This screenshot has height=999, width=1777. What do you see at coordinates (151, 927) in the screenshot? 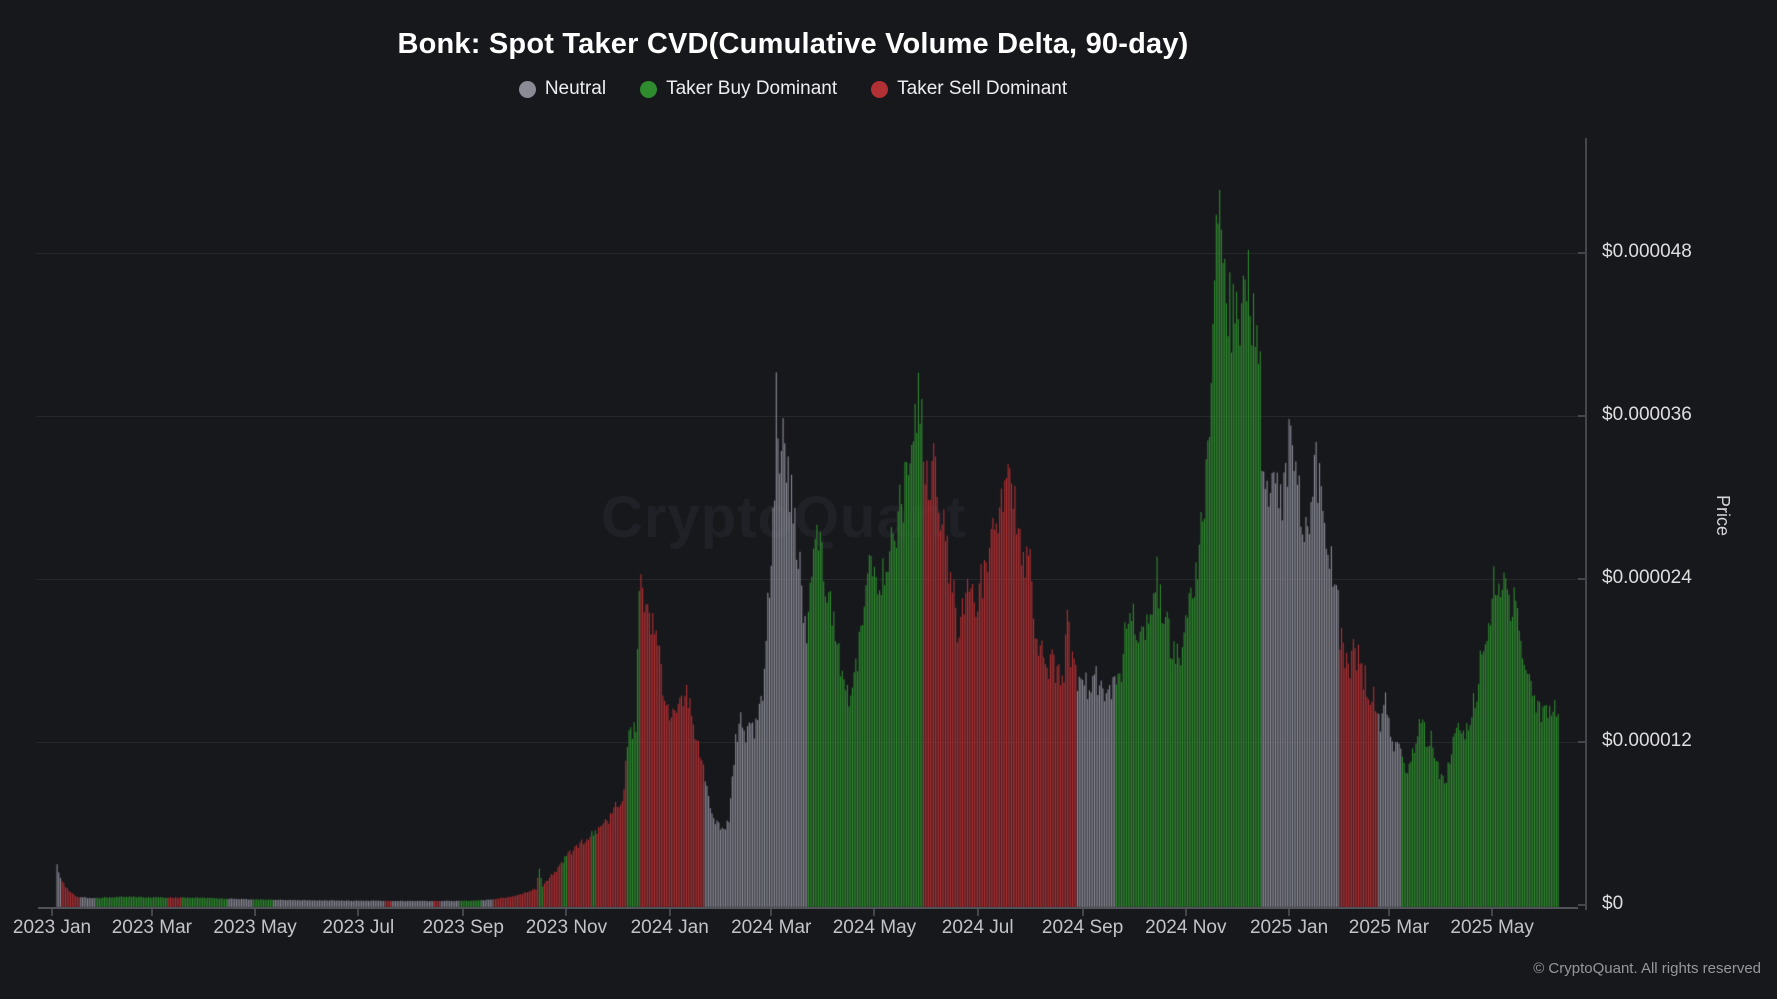
I see `date-axis-label: 2023 Mar` at bounding box center [151, 927].